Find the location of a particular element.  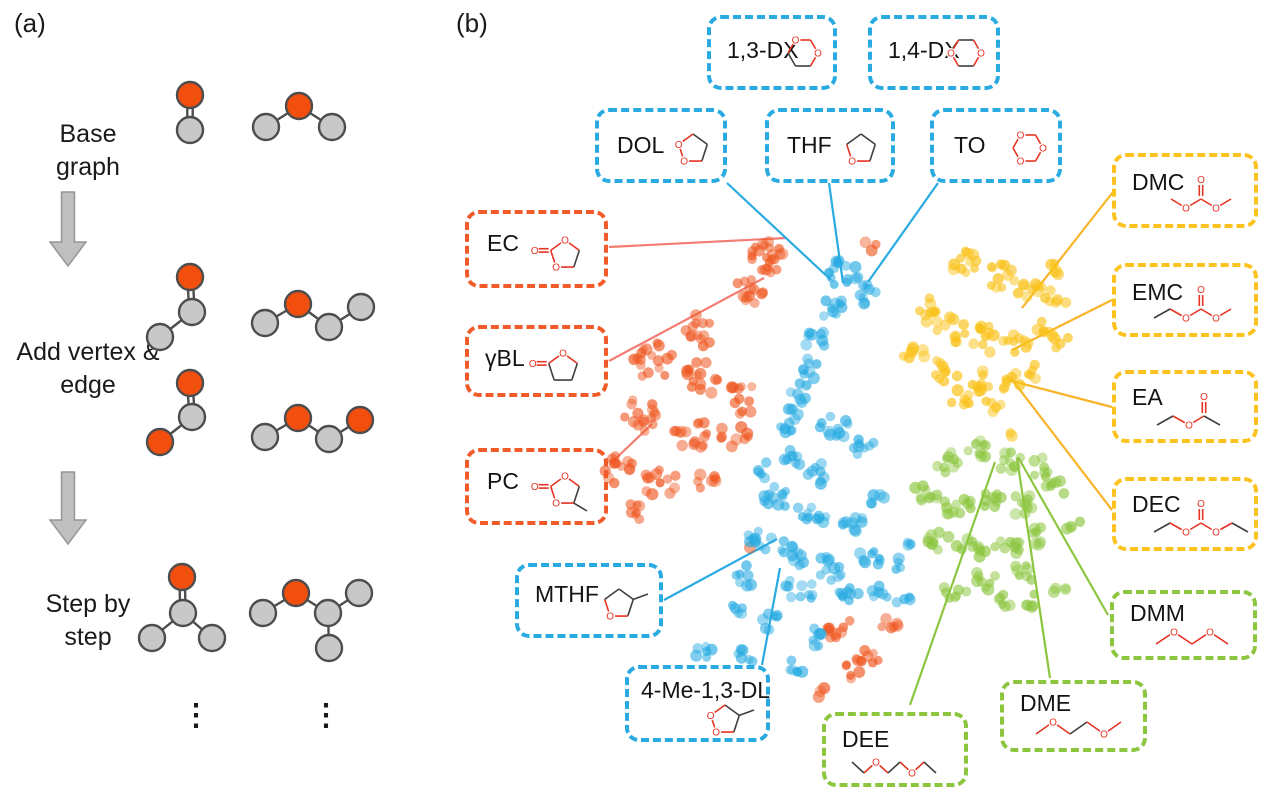

pc-structure-icon: O O O is located at coordinates (559, 491).